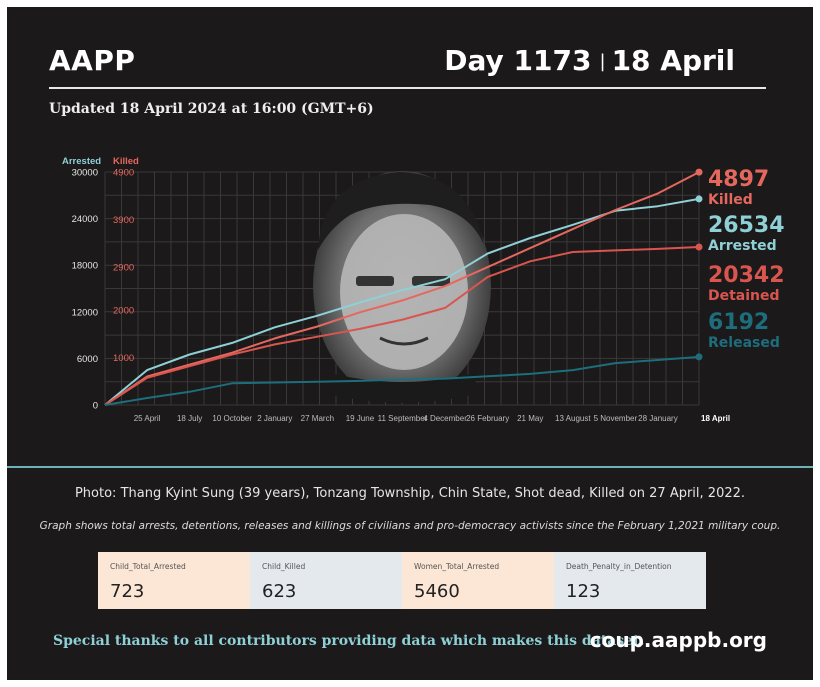  What do you see at coordinates (87, 359) in the screenshot?
I see `left-tick-label: 6000` at bounding box center [87, 359].